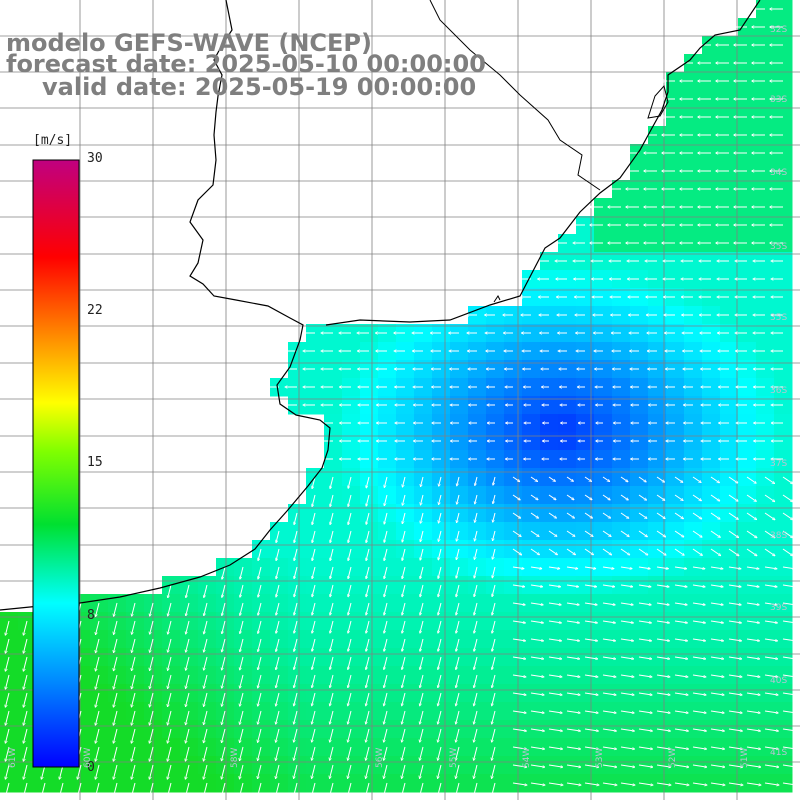 The image size is (800, 800). Describe the element at coordinates (779, 173) in the screenshot. I see `lat-label-34s: 34S` at that location.